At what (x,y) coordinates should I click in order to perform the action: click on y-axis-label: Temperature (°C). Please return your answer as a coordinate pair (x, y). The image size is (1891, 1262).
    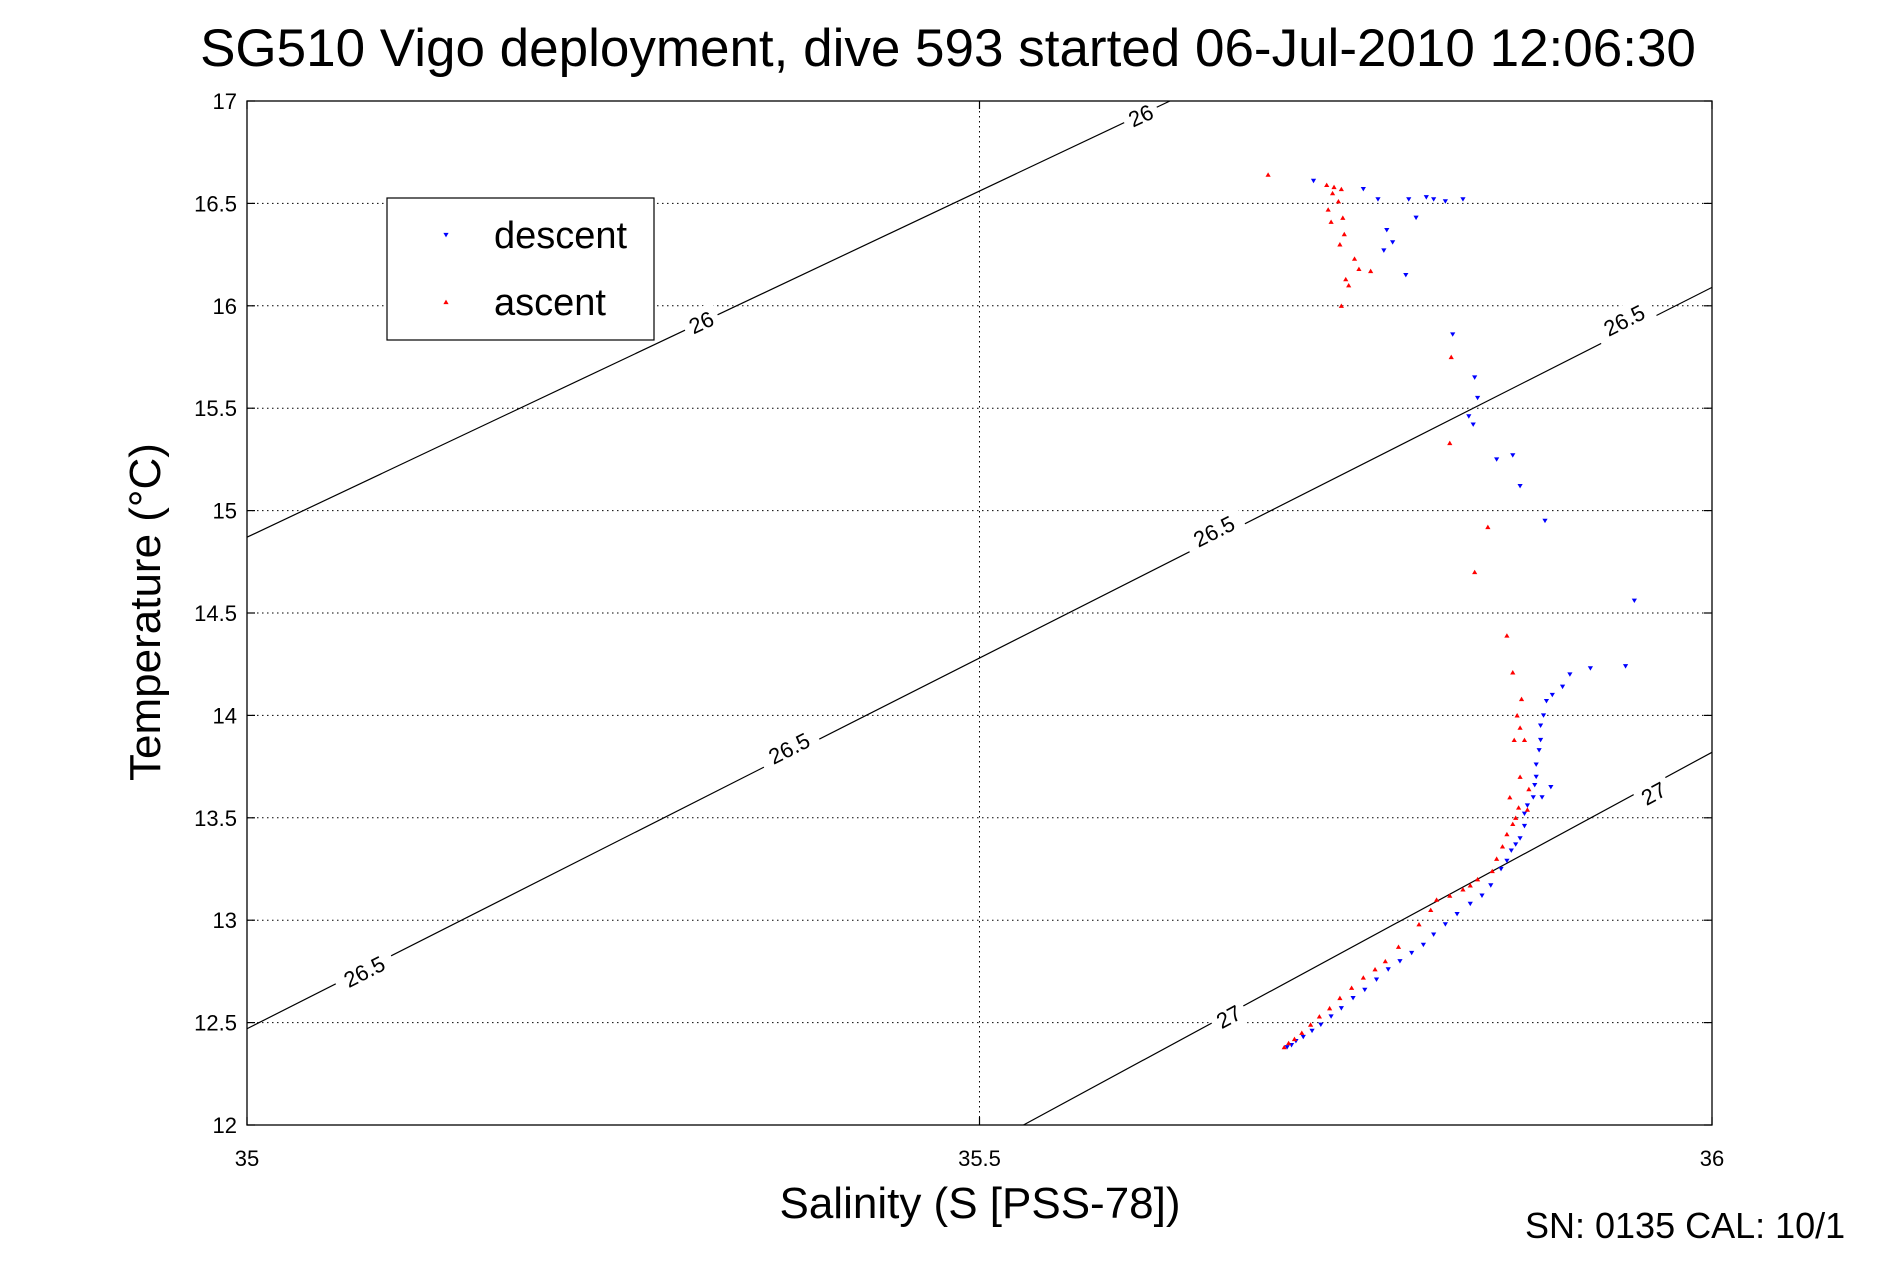
    Looking at the image, I should click on (145, 612).